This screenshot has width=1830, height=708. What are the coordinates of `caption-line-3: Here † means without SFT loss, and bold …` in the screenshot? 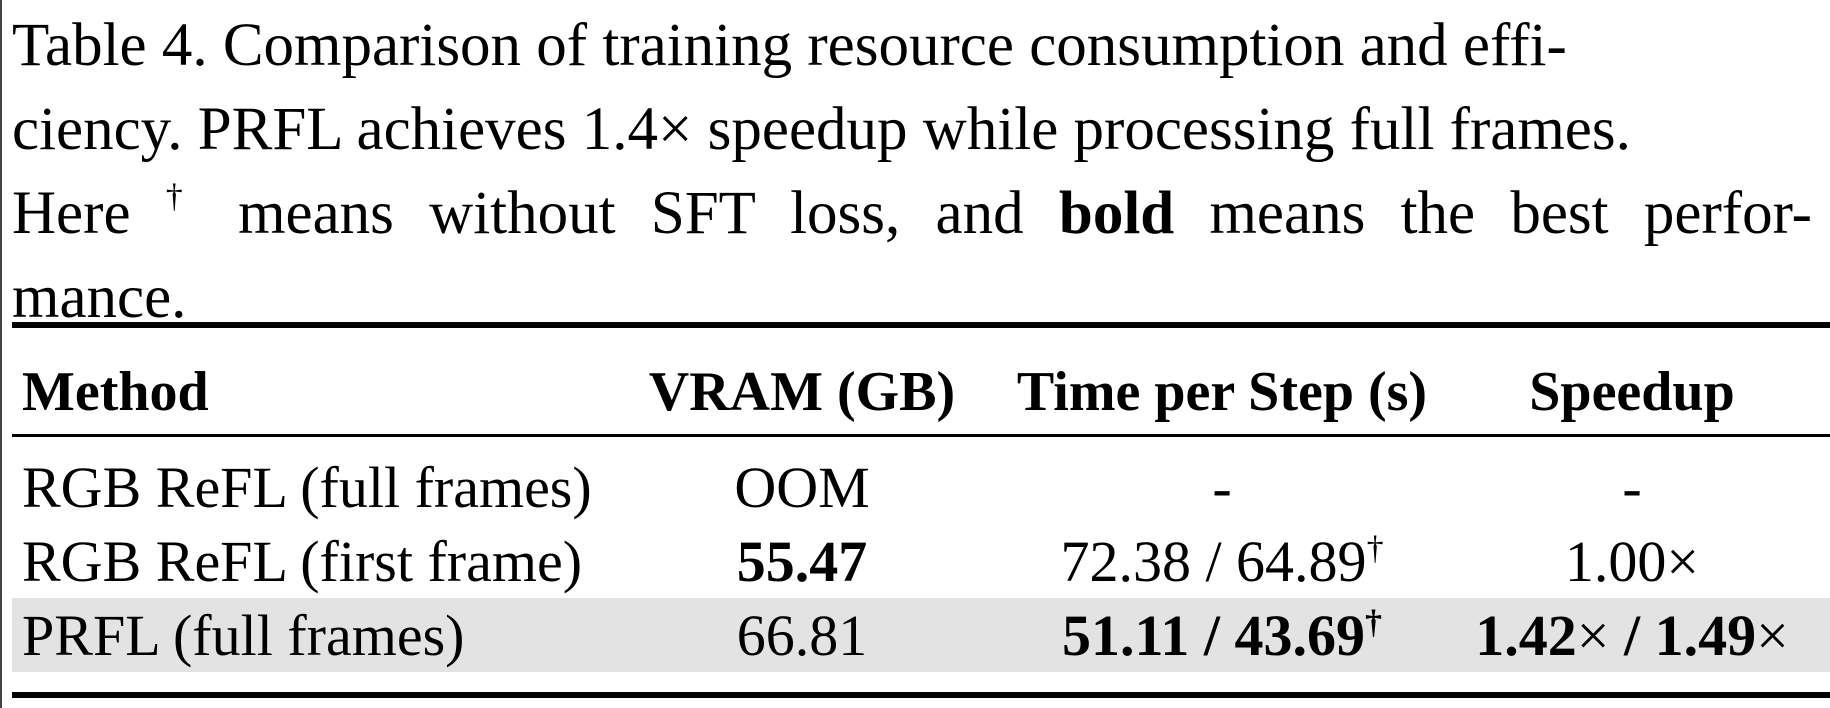 It's located at (912, 214).